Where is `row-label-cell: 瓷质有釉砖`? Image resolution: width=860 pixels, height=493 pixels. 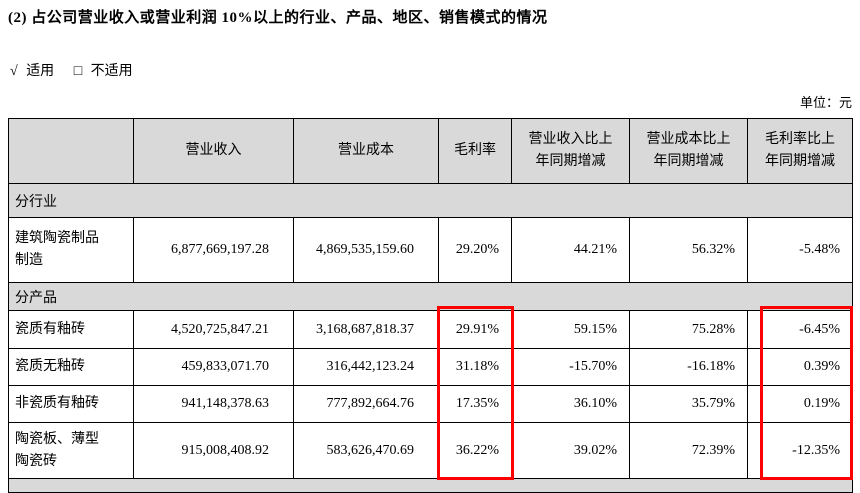 row-label-cell: 瓷质有釉砖 is located at coordinates (71, 329).